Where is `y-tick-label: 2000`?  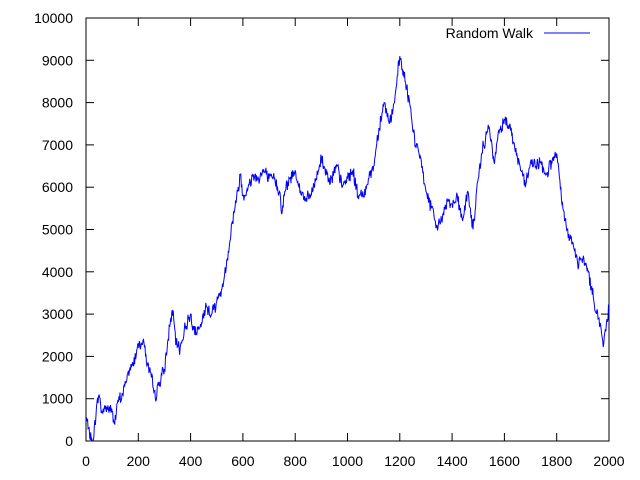 y-tick-label: 2000 is located at coordinates (57, 356).